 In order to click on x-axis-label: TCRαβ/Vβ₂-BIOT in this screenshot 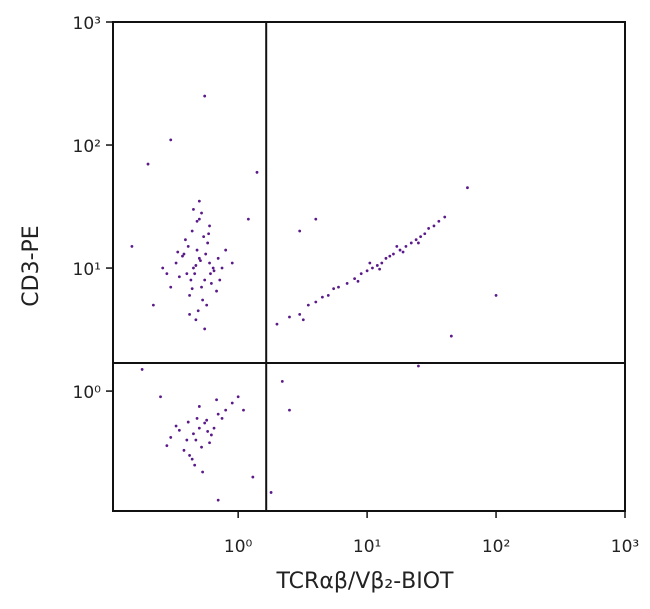, I will do `click(365, 581)`.